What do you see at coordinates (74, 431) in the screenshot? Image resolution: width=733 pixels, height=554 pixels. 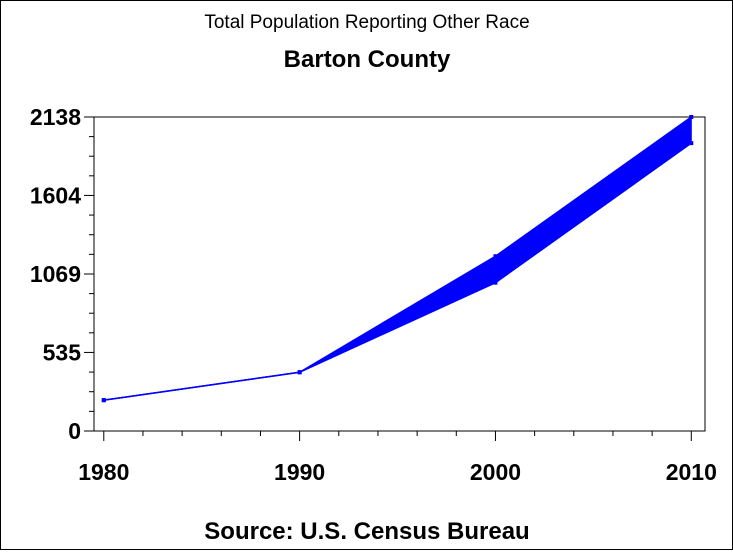 I see `y-tick-label: 0` at bounding box center [74, 431].